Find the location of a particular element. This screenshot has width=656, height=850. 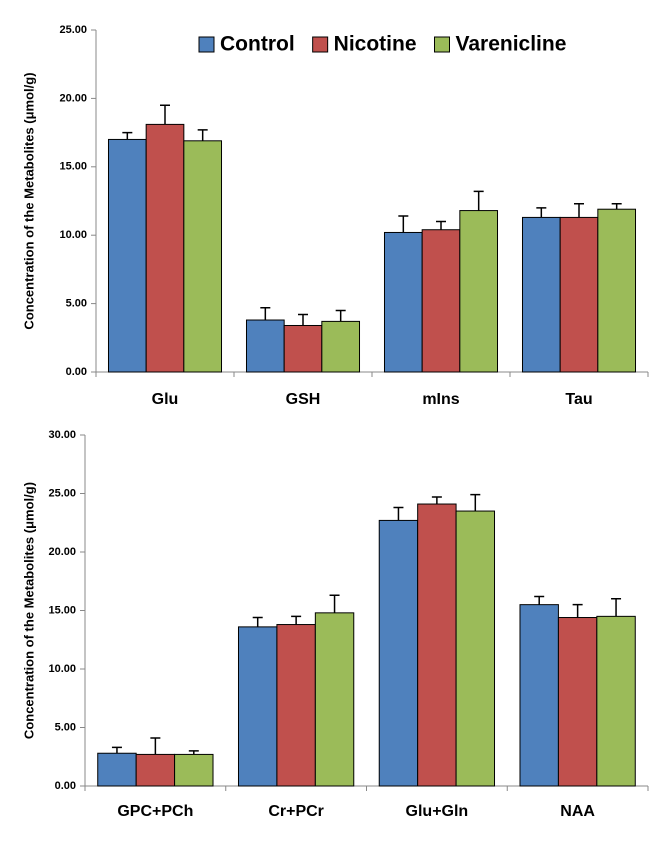

x-tick-label: Cr+PCr is located at coordinates (296, 811).